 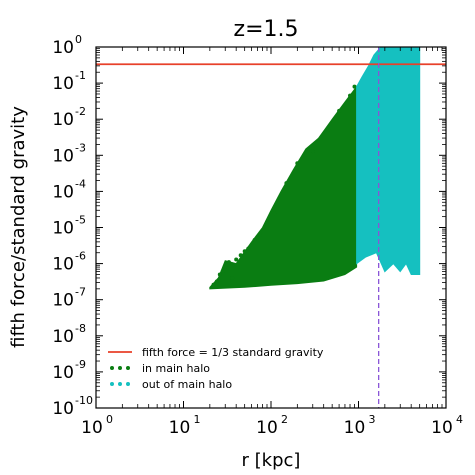 I want to click on x-tick-exponent: 3, so click(x=372, y=419).